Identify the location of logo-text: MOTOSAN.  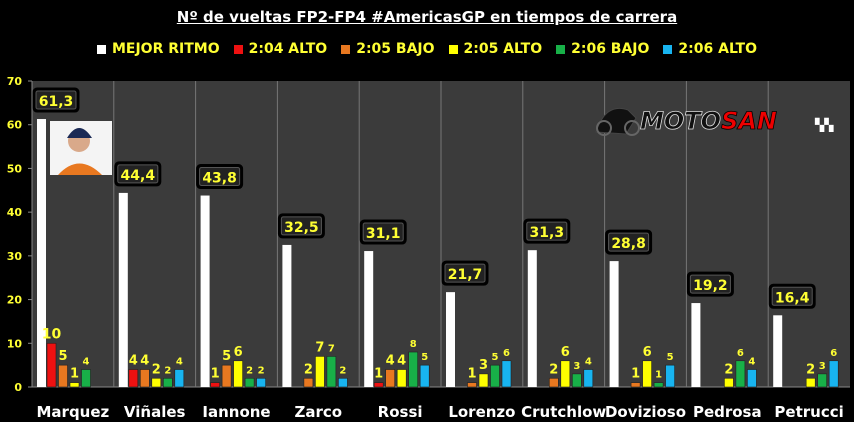
(708, 121).